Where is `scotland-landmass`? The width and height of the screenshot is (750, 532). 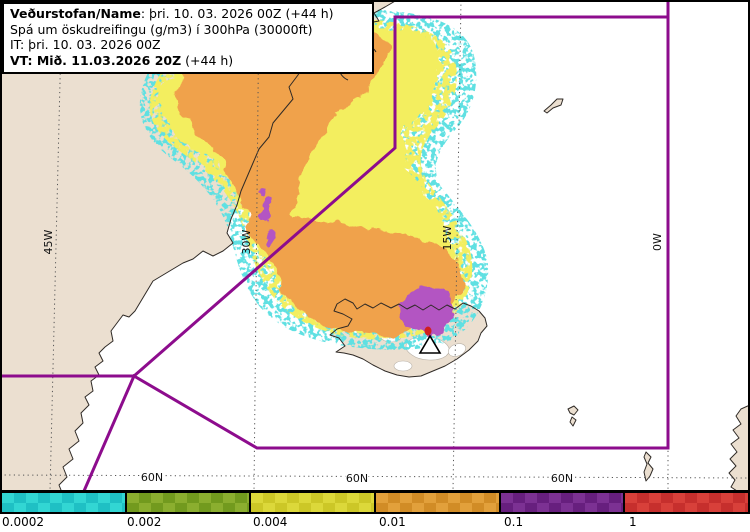
scotland-landmass is located at coordinates (739, 448).